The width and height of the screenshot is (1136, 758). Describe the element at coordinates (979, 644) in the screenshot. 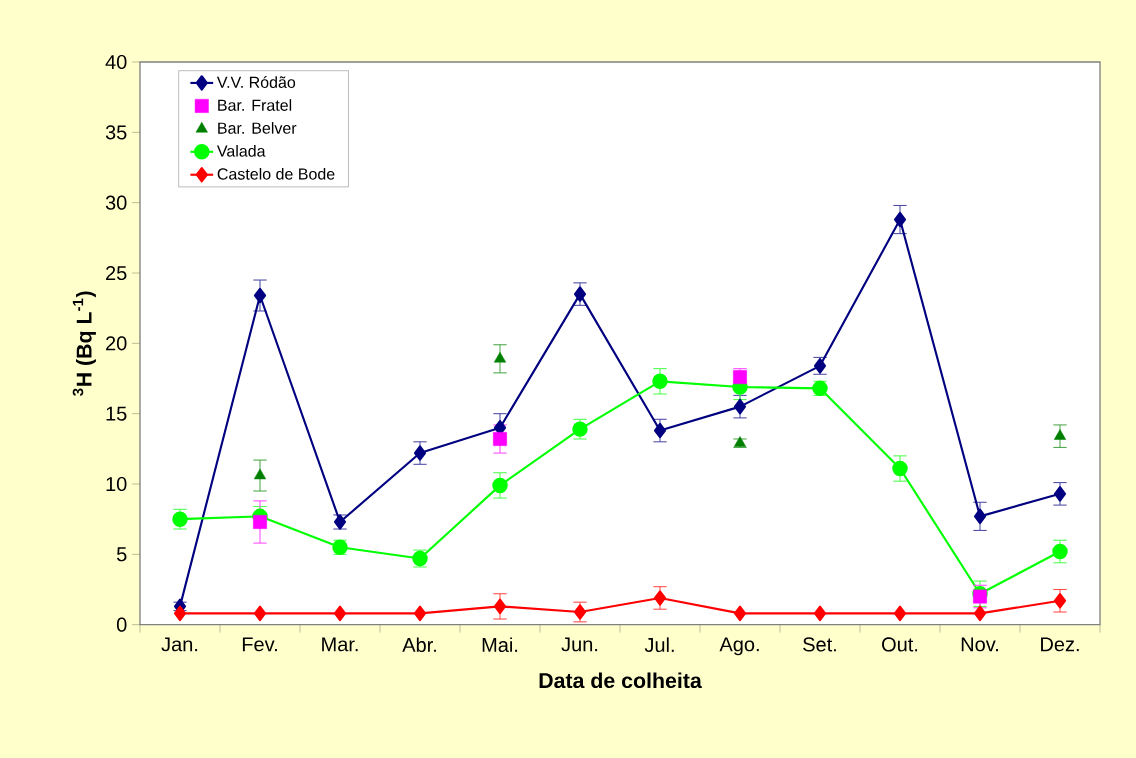

I see `x-tick-label: Nov.` at that location.